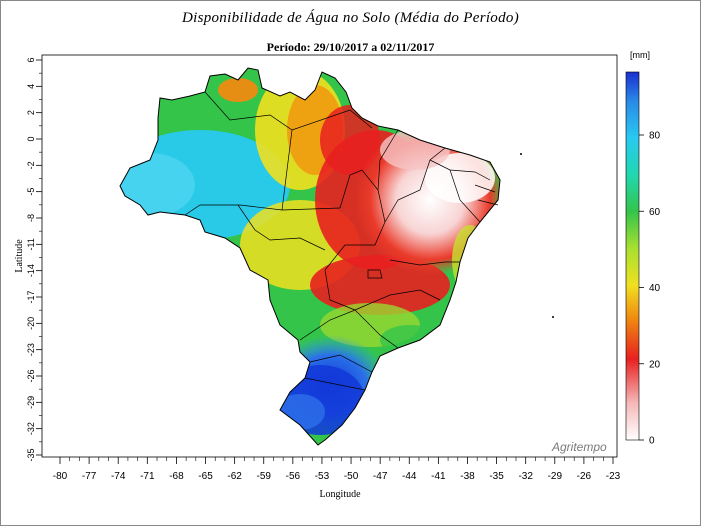  Describe the element at coordinates (322, 476) in the screenshot. I see `x-tick-label: -53` at that location.